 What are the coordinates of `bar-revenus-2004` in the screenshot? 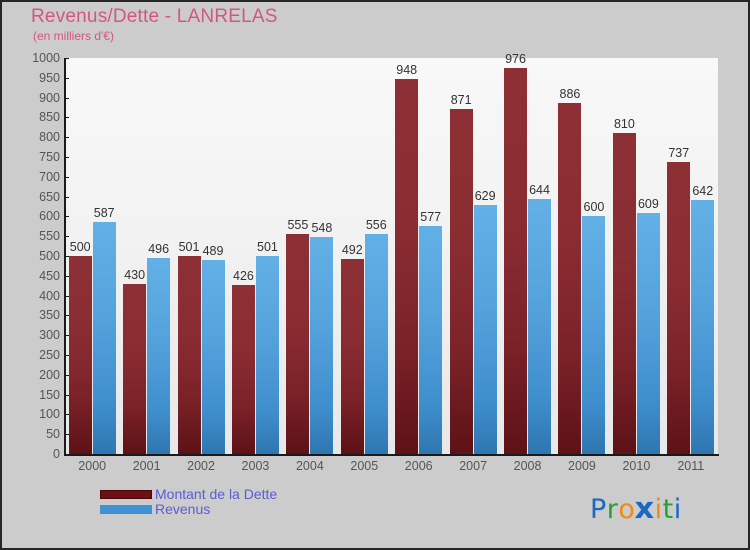 It's located at (322, 345).